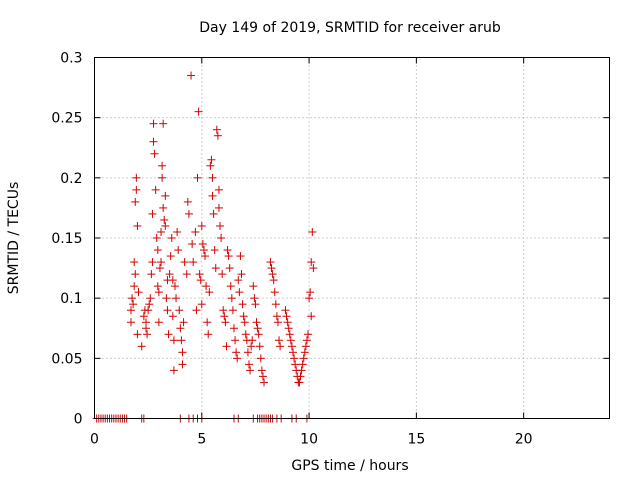 The height and width of the screenshot is (480, 640). Describe the element at coordinates (94, 440) in the screenshot. I see `x-tick-label: 0` at that location.